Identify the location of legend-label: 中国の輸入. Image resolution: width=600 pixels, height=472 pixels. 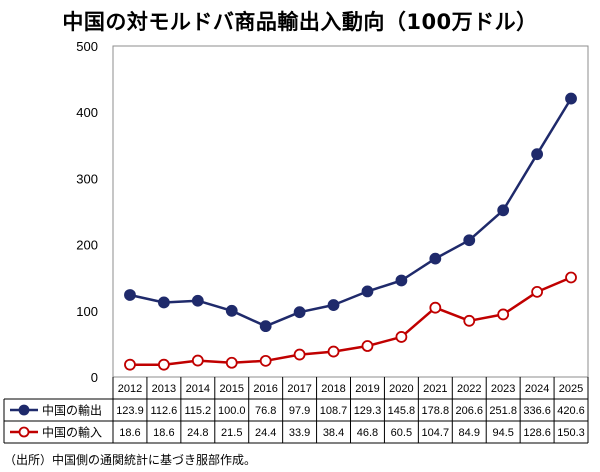
(72, 432).